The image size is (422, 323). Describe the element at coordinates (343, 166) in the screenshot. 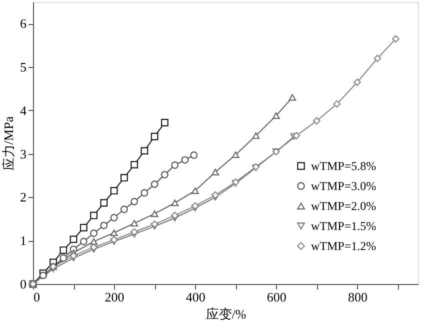

I see `legend-label: wTMP=5.8%` at that location.